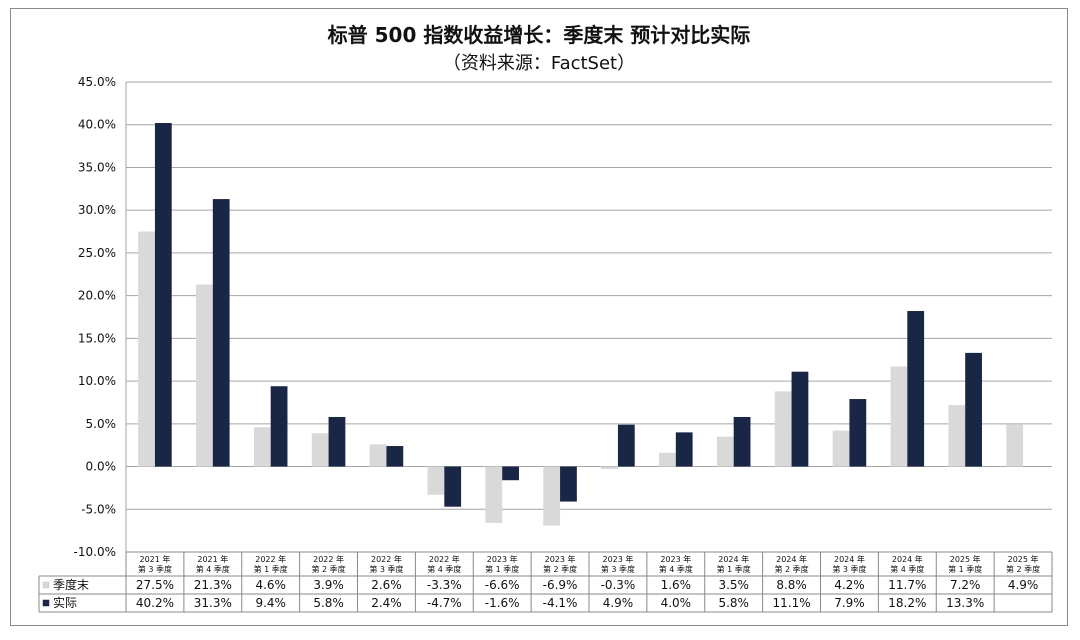 The height and width of the screenshot is (640, 1080). I want to click on y-tick-label: 5.0%, so click(101, 424).